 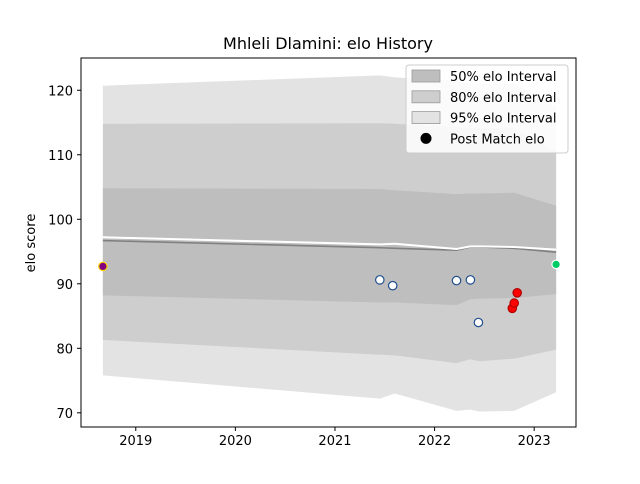 What do you see at coordinates (503, 119) in the screenshot?
I see `legend-label-band-95: 95% elo Interval` at bounding box center [503, 119].